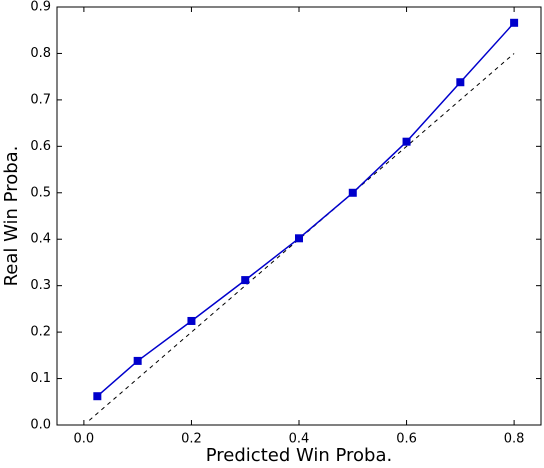 This screenshot has height=468, width=544. What do you see at coordinates (299, 439) in the screenshot?
I see `x-tick-label: 0.4` at bounding box center [299, 439].